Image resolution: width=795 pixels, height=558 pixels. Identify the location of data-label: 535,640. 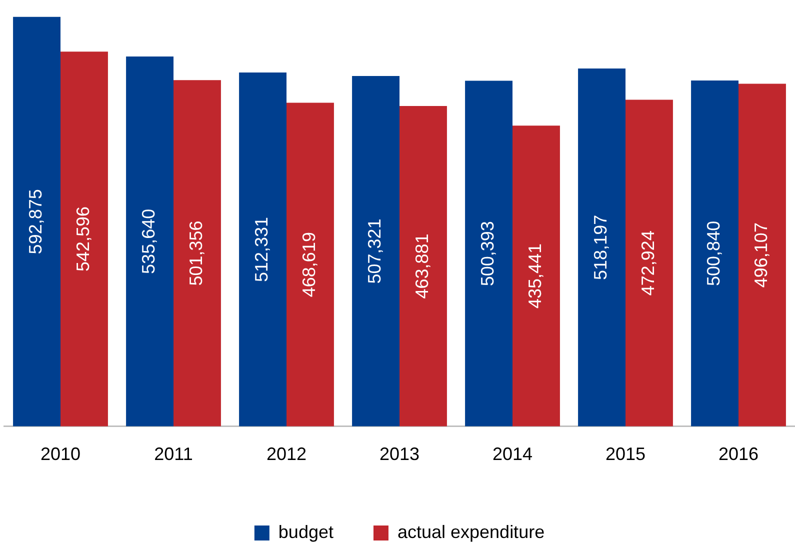
(148, 241).